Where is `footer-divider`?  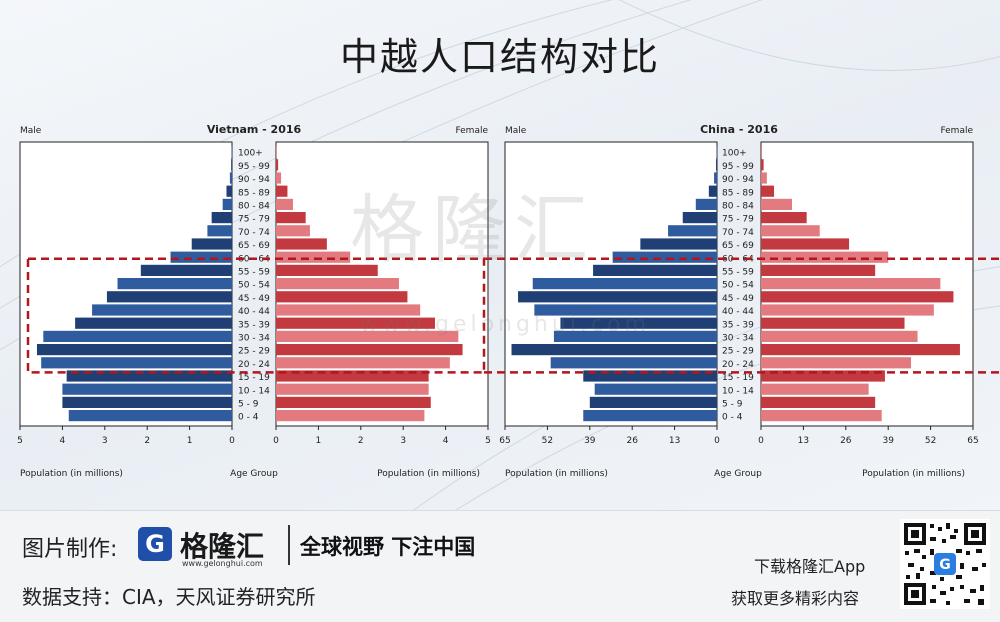 footer-divider is located at coordinates (289, 545).